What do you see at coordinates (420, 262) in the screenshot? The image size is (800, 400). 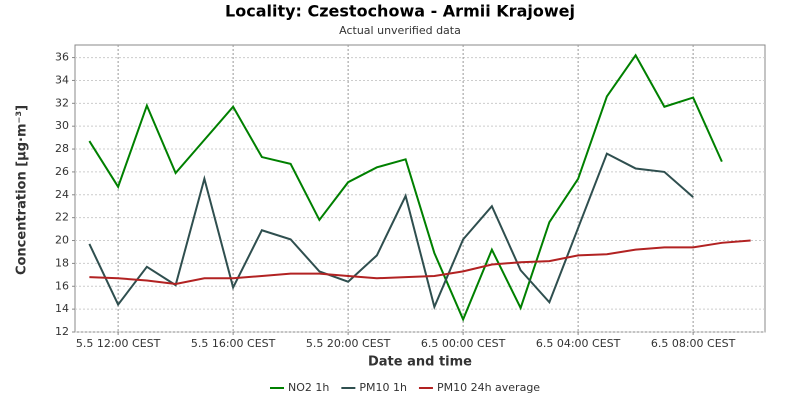 I see `line-series` at bounding box center [420, 262].